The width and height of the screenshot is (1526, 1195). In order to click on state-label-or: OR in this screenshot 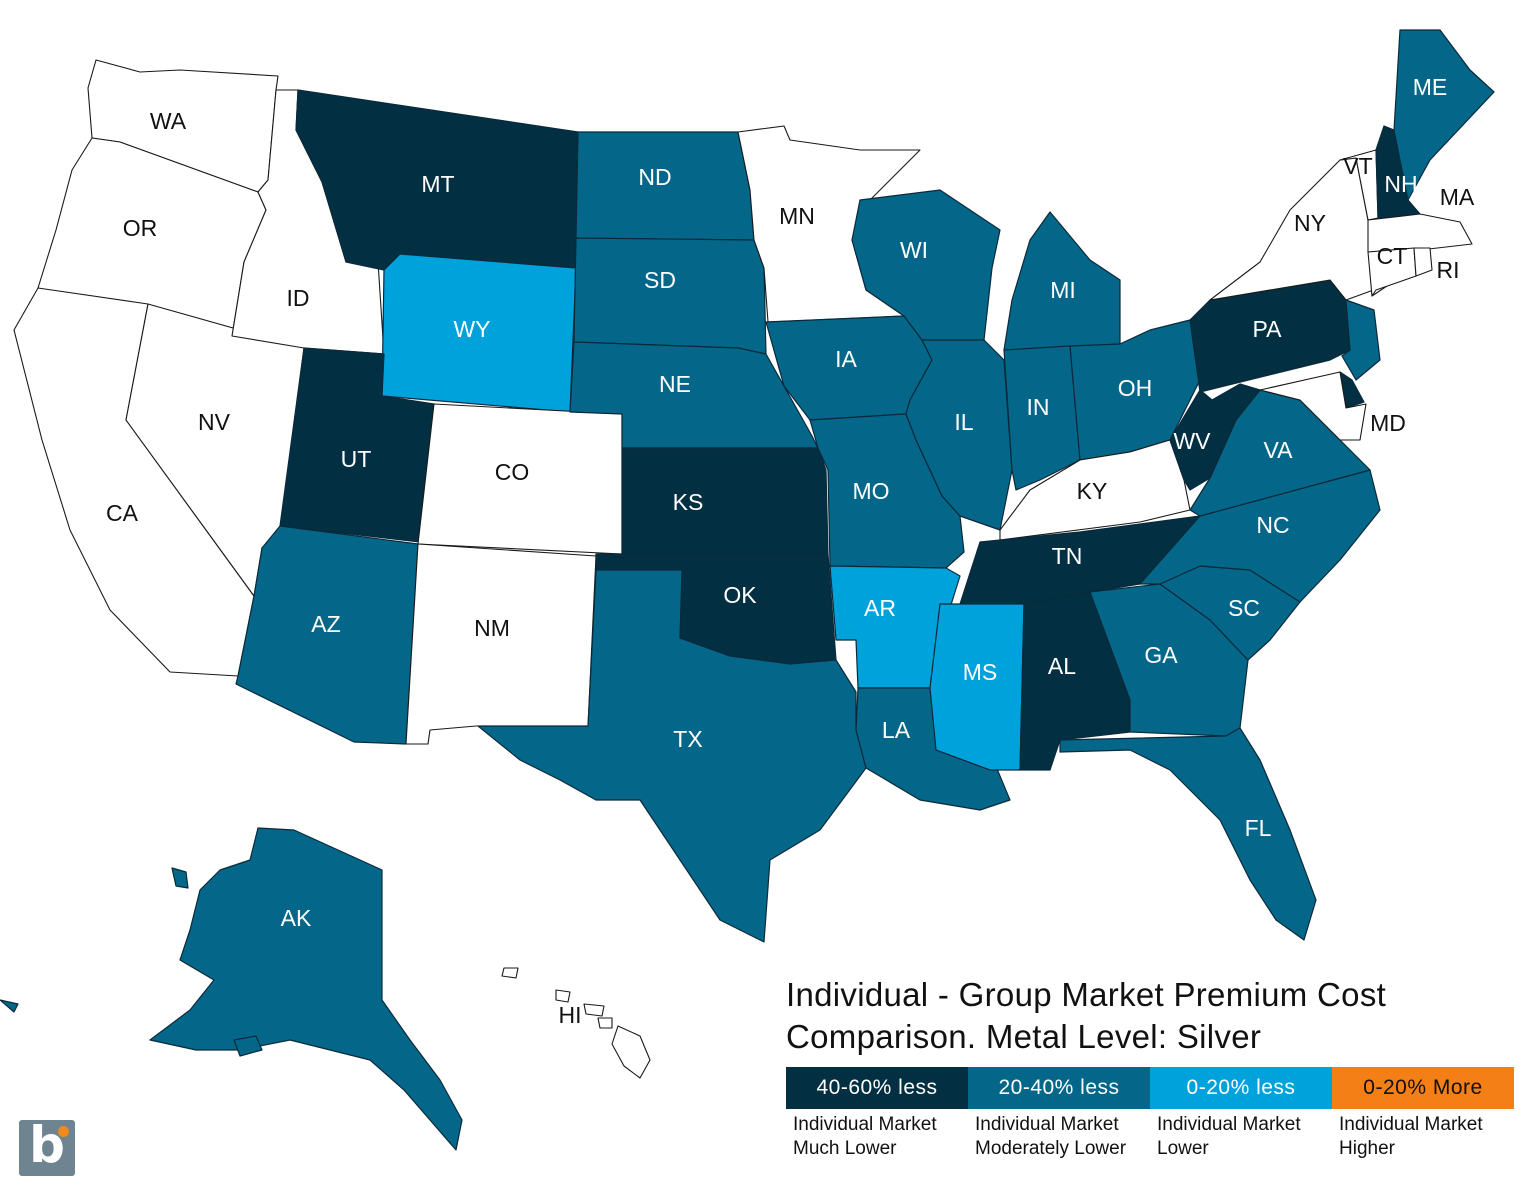, I will do `click(140, 228)`.